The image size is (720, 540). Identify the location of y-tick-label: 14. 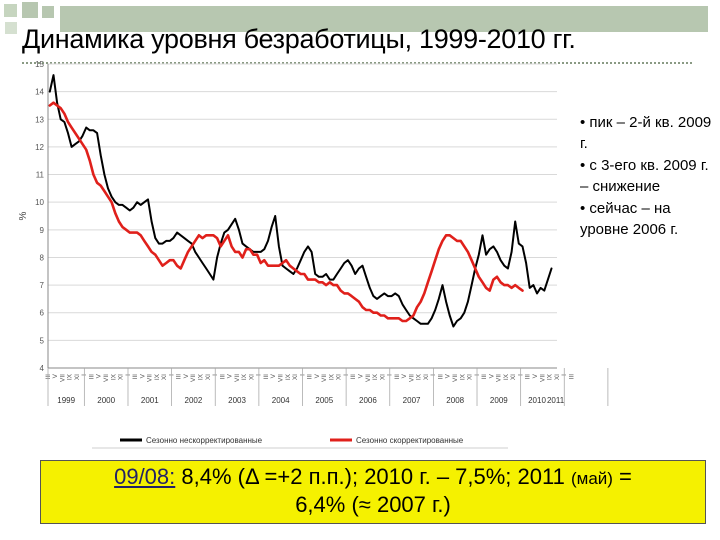
(39, 92).